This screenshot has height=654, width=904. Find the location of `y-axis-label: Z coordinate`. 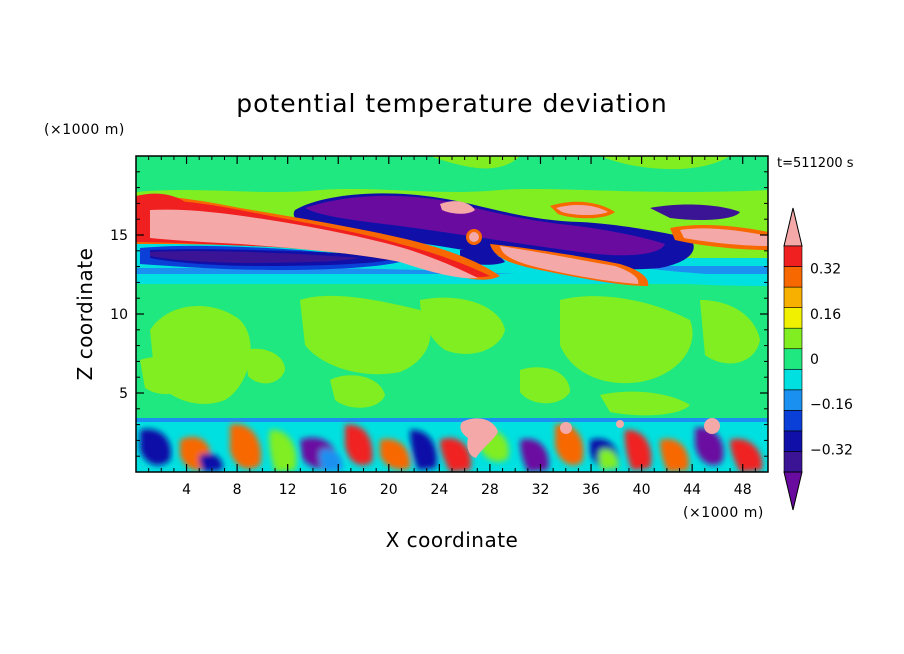

y-axis-label: Z coordinate is located at coordinates (85, 314).